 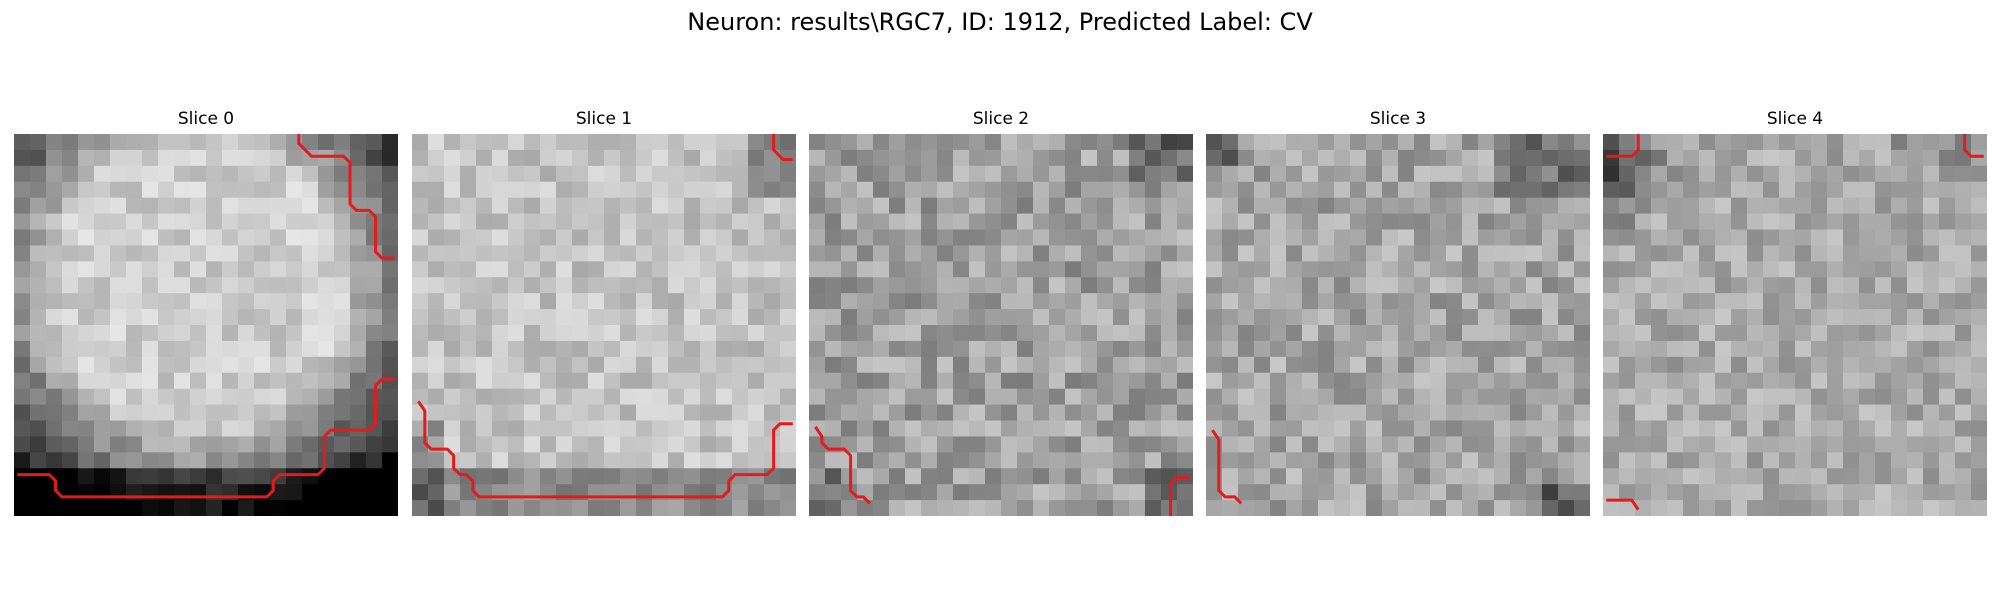 What do you see at coordinates (604, 119) in the screenshot?
I see `slice-title: Slice 1` at bounding box center [604, 119].